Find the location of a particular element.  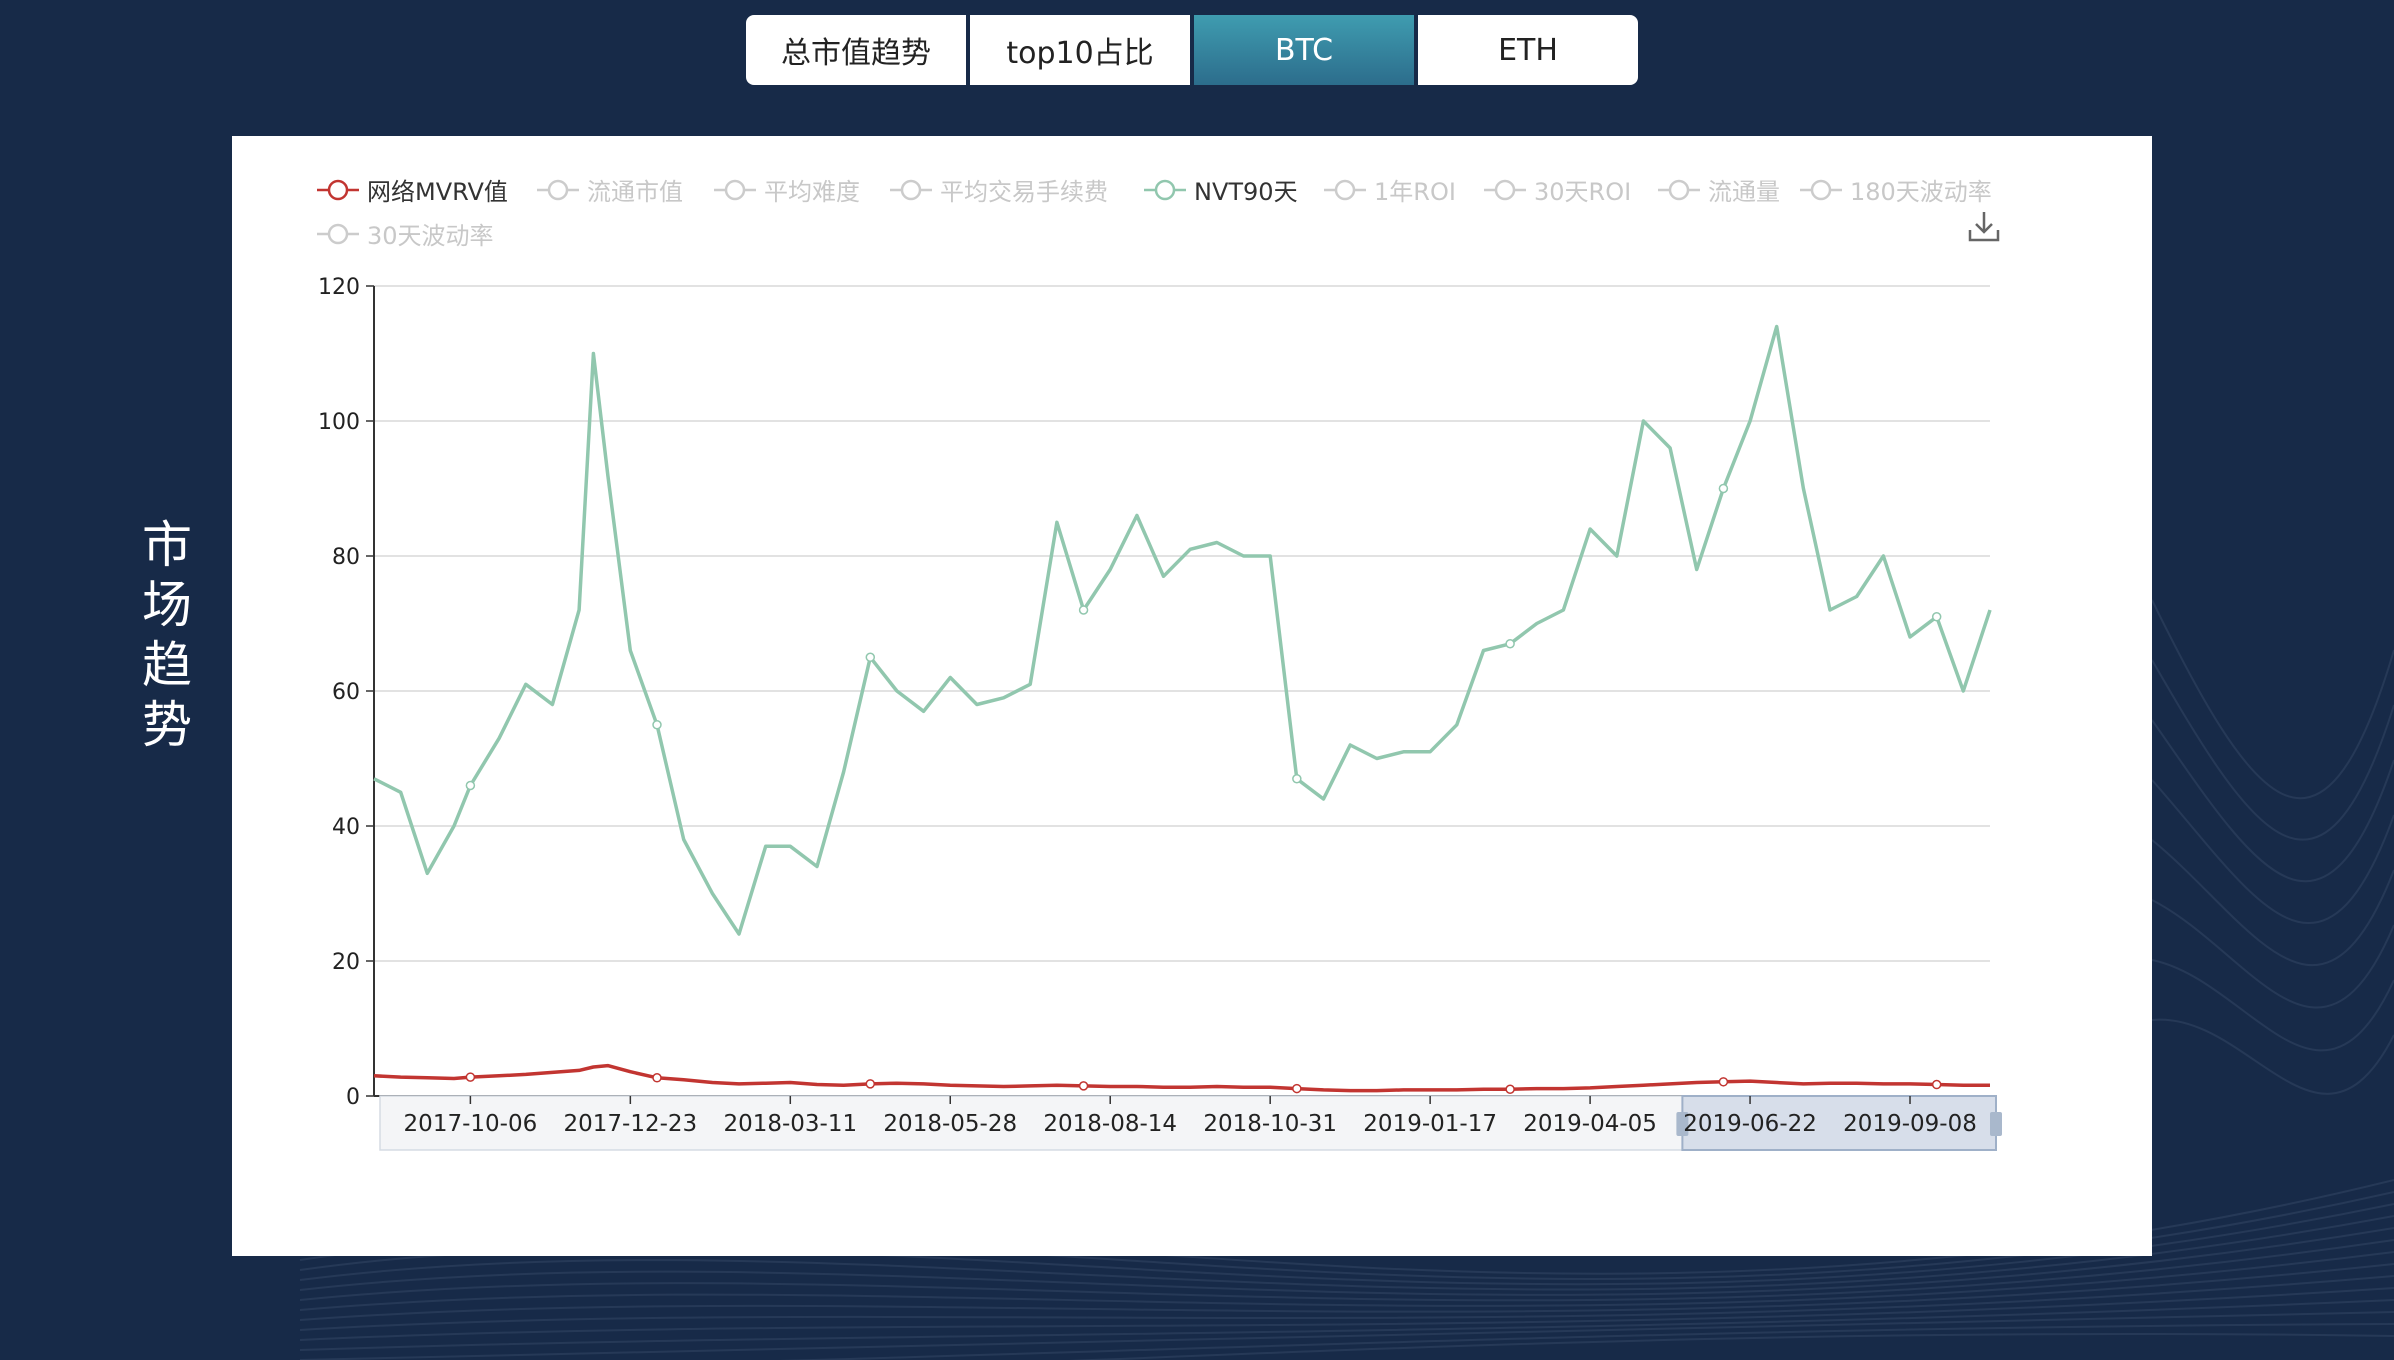

tab-bar: 总市值趋势 top10占比 BTC ETH is located at coordinates (1192, 50).